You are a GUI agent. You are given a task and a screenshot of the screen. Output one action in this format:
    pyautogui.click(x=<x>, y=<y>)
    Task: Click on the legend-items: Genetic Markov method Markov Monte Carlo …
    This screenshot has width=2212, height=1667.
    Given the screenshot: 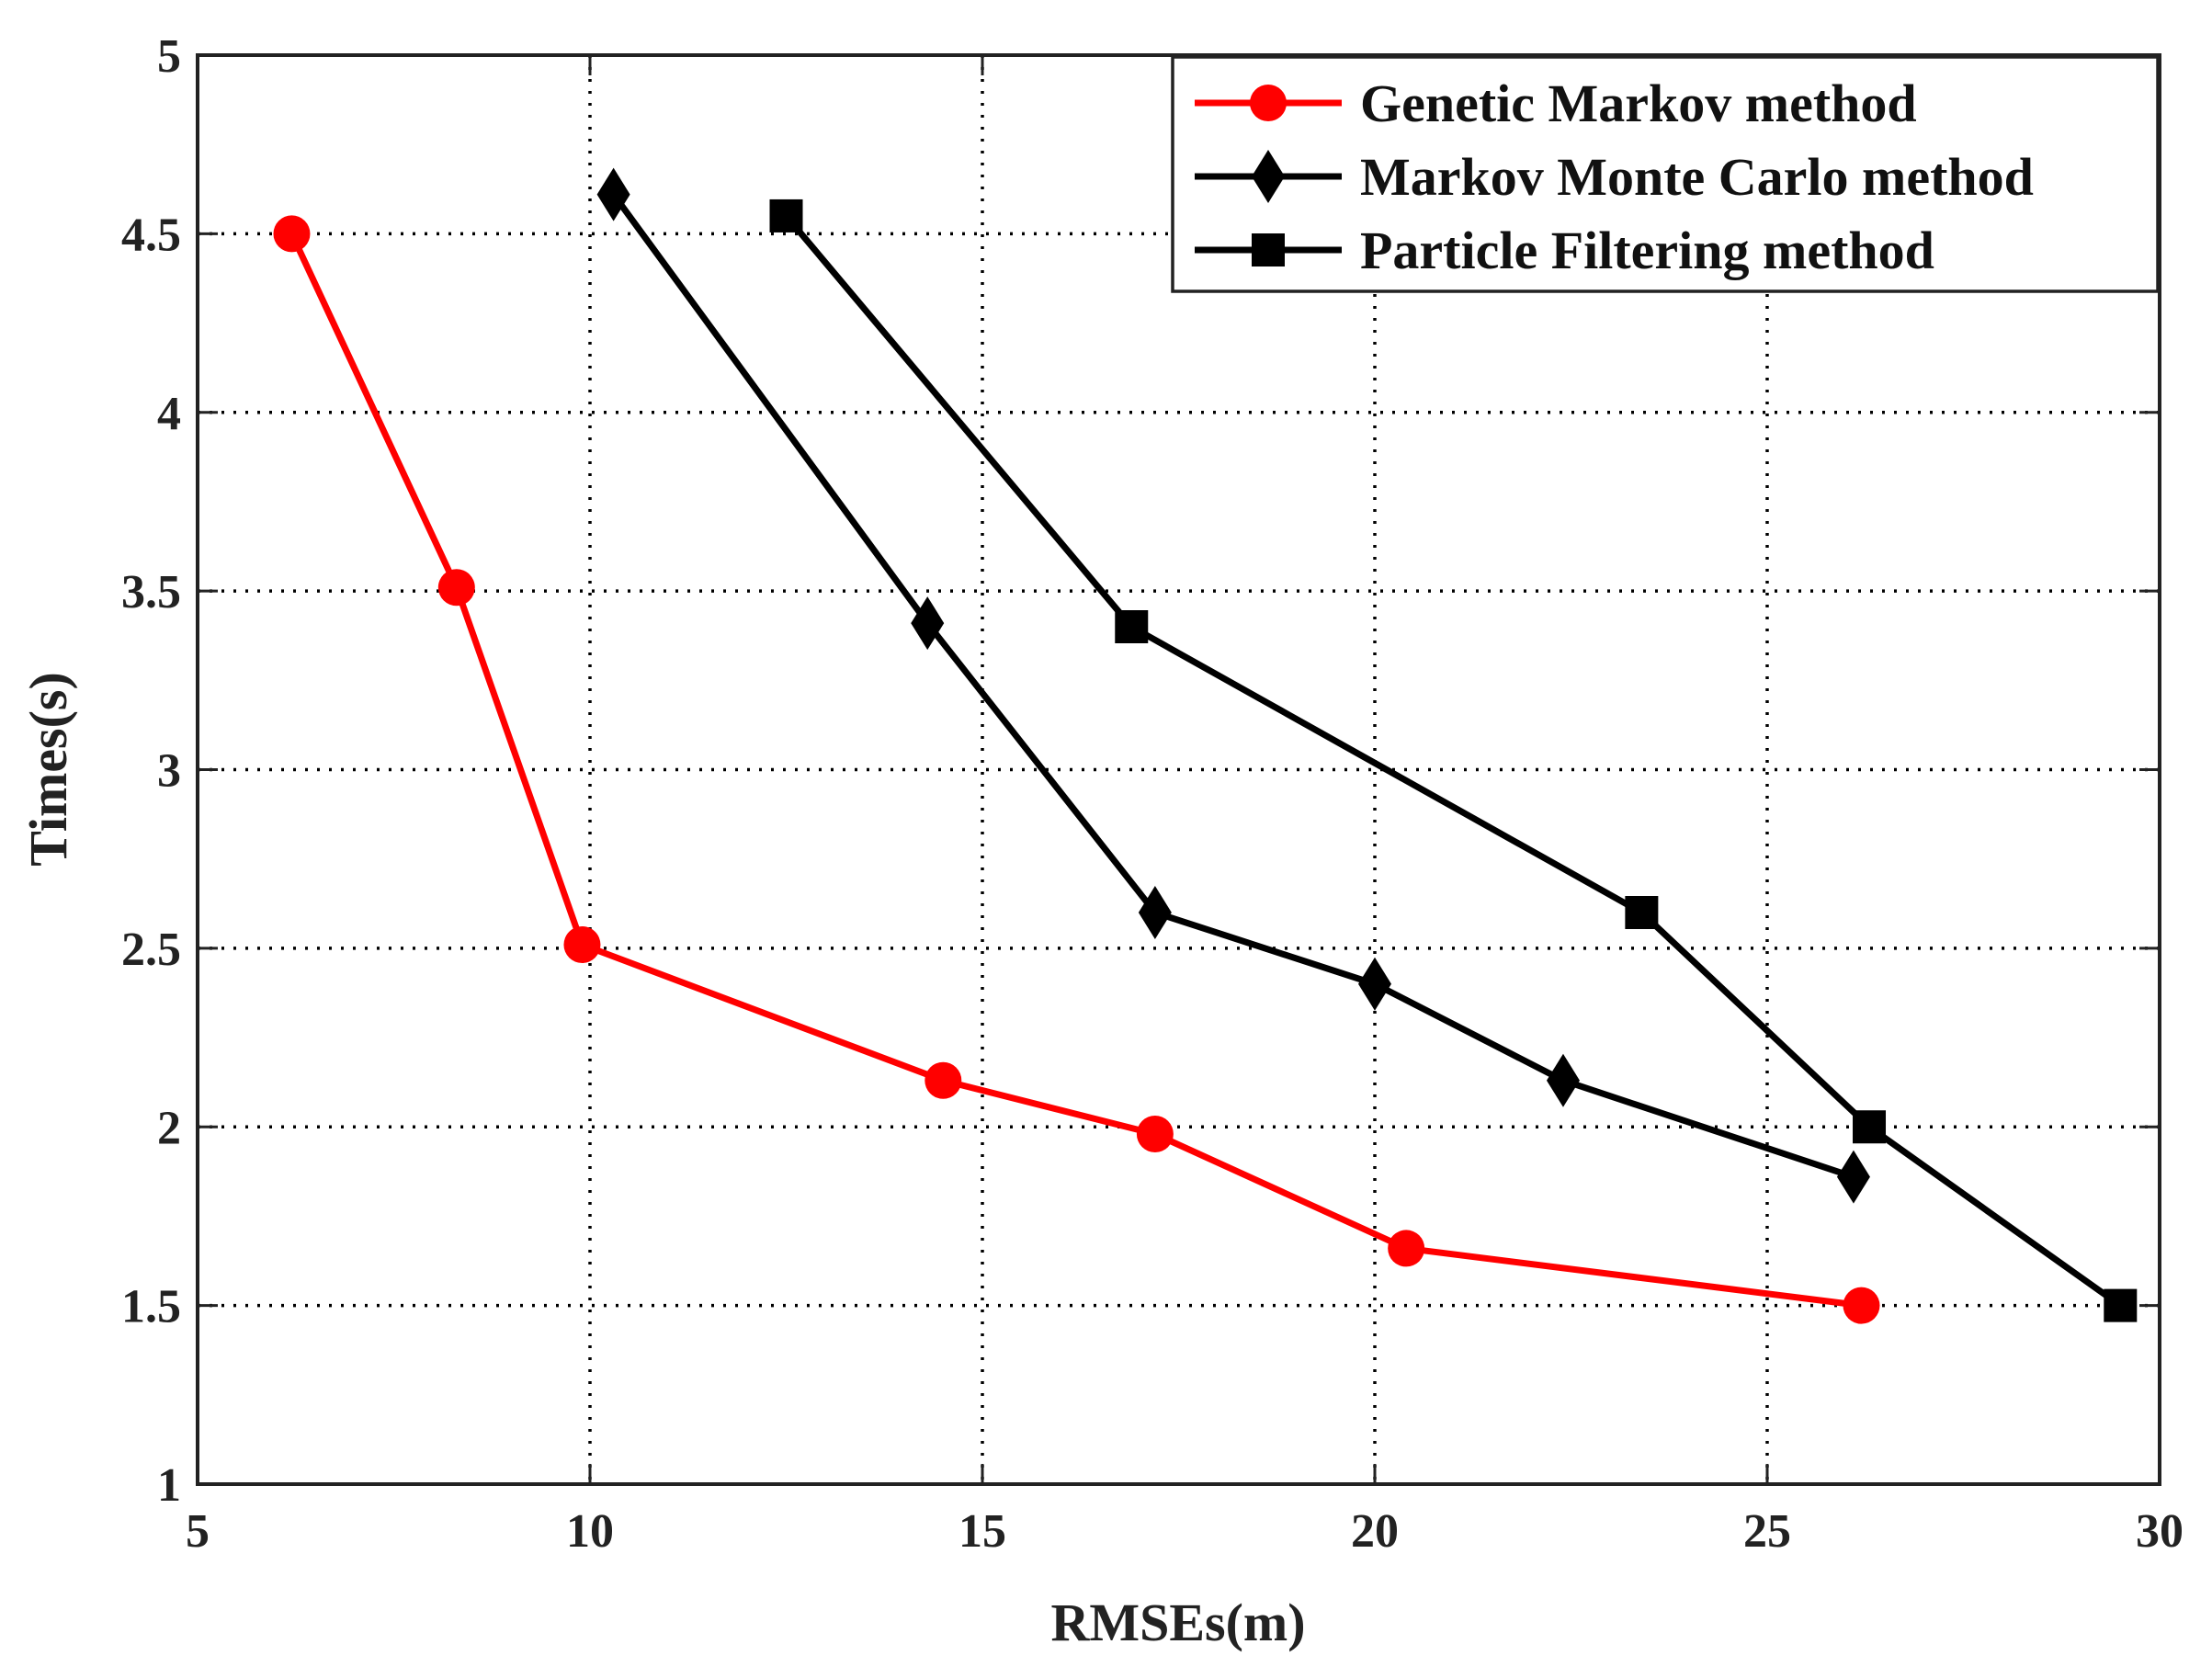 What is the action you would take?
    pyautogui.click(x=1614, y=177)
    